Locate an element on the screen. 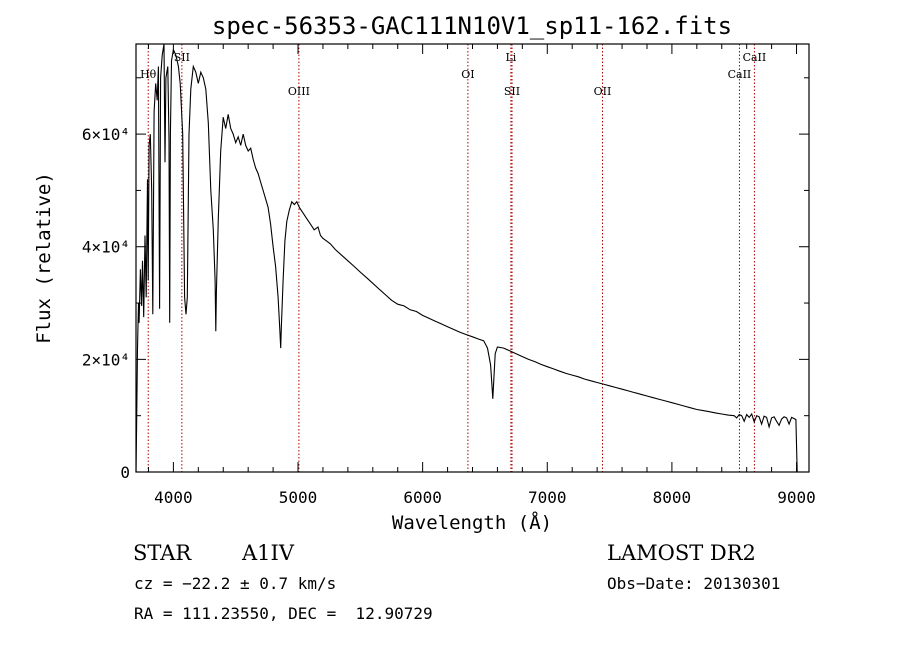  y-axis-label: Flux (relative) is located at coordinates (44, 258).